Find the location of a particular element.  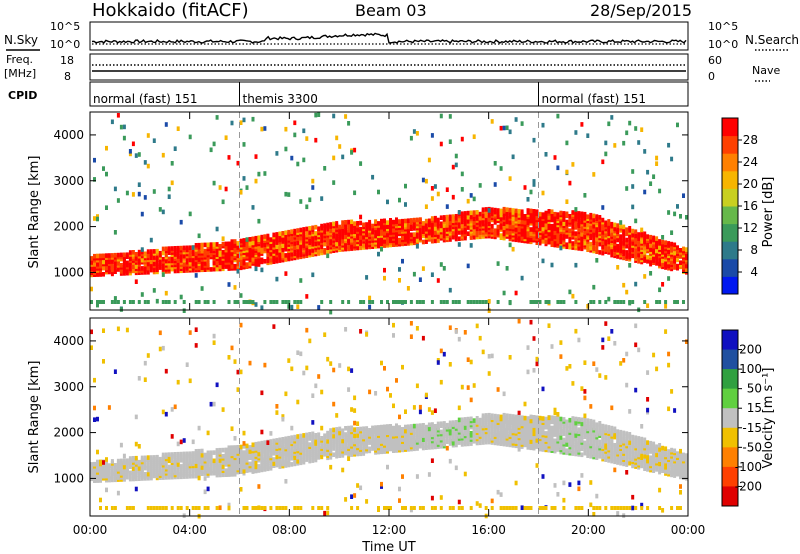

freq-tick-bottom: 8 is located at coordinates (67, 76).